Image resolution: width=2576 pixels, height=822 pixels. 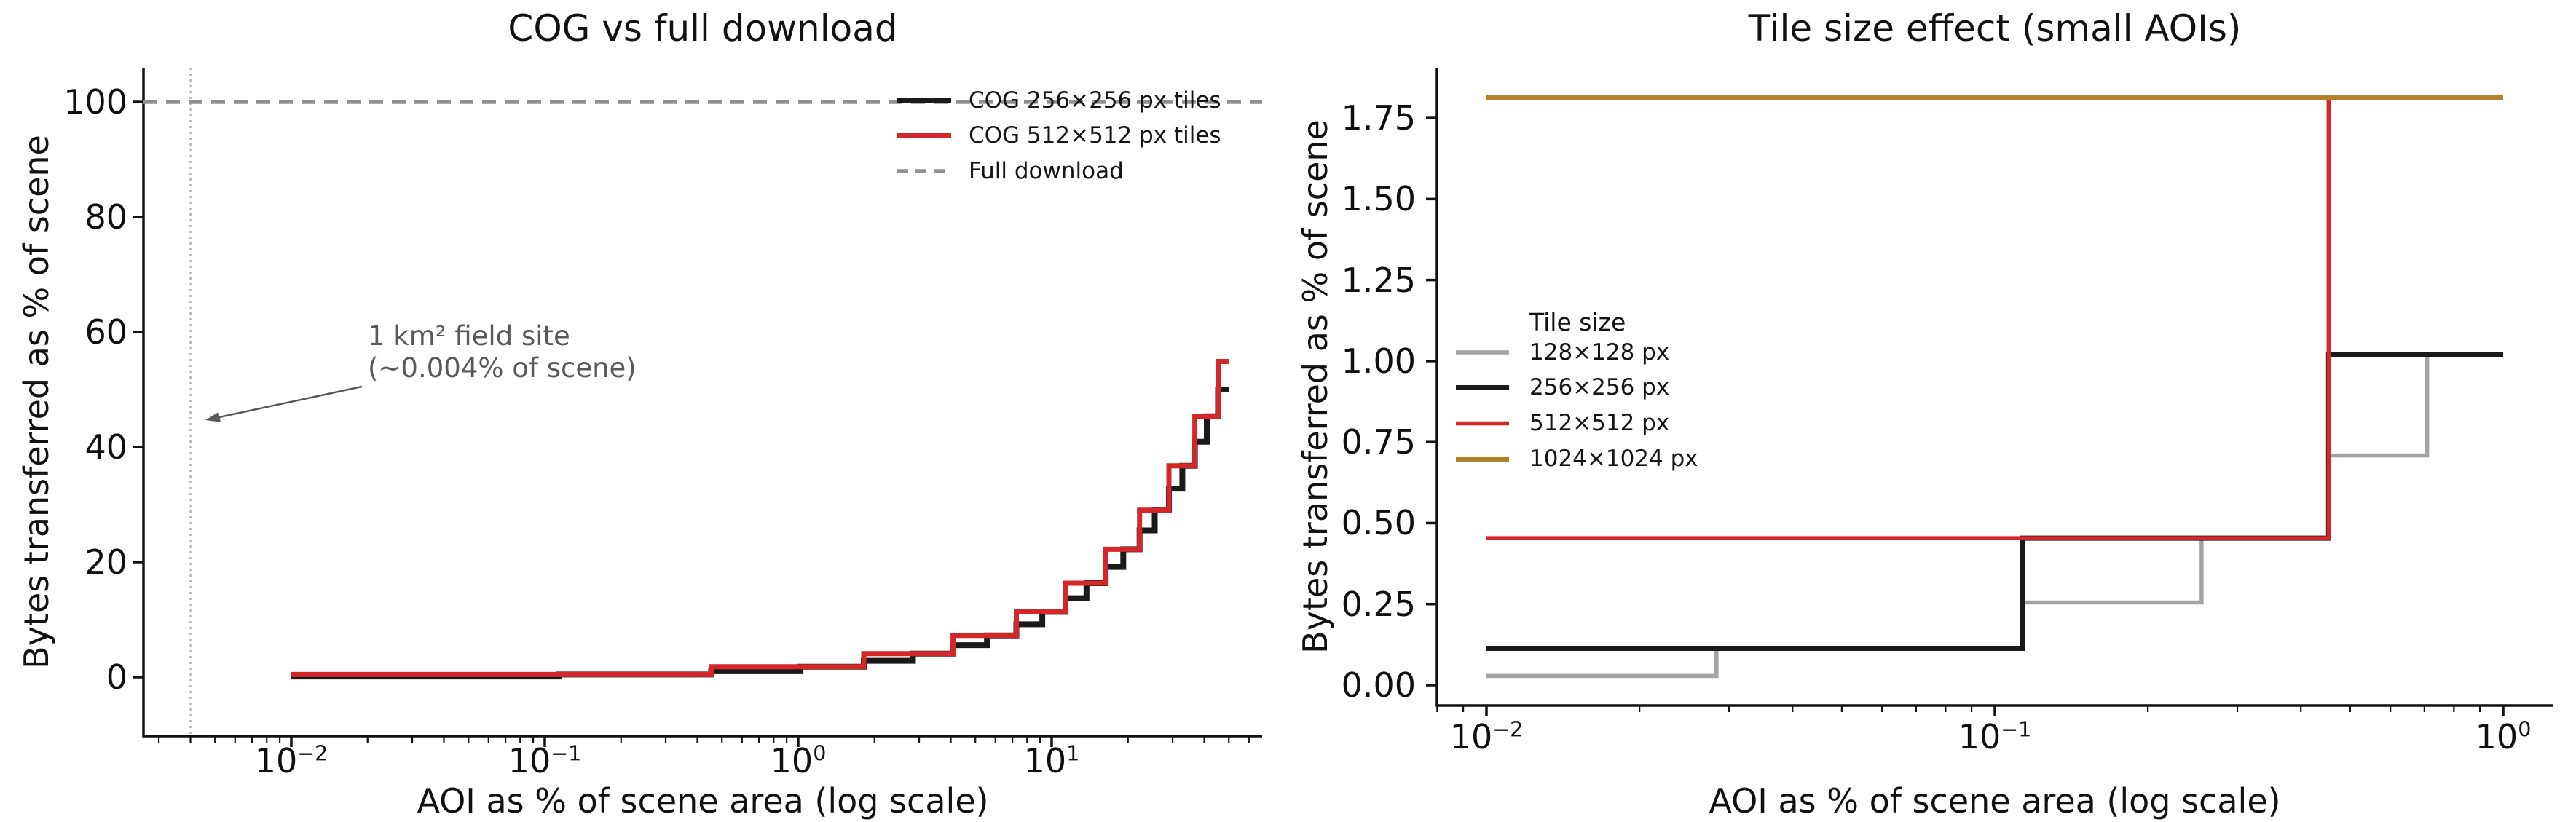 What do you see at coordinates (1378, 280) in the screenshot?
I see `y-tick-label: 1.25` at bounding box center [1378, 280].